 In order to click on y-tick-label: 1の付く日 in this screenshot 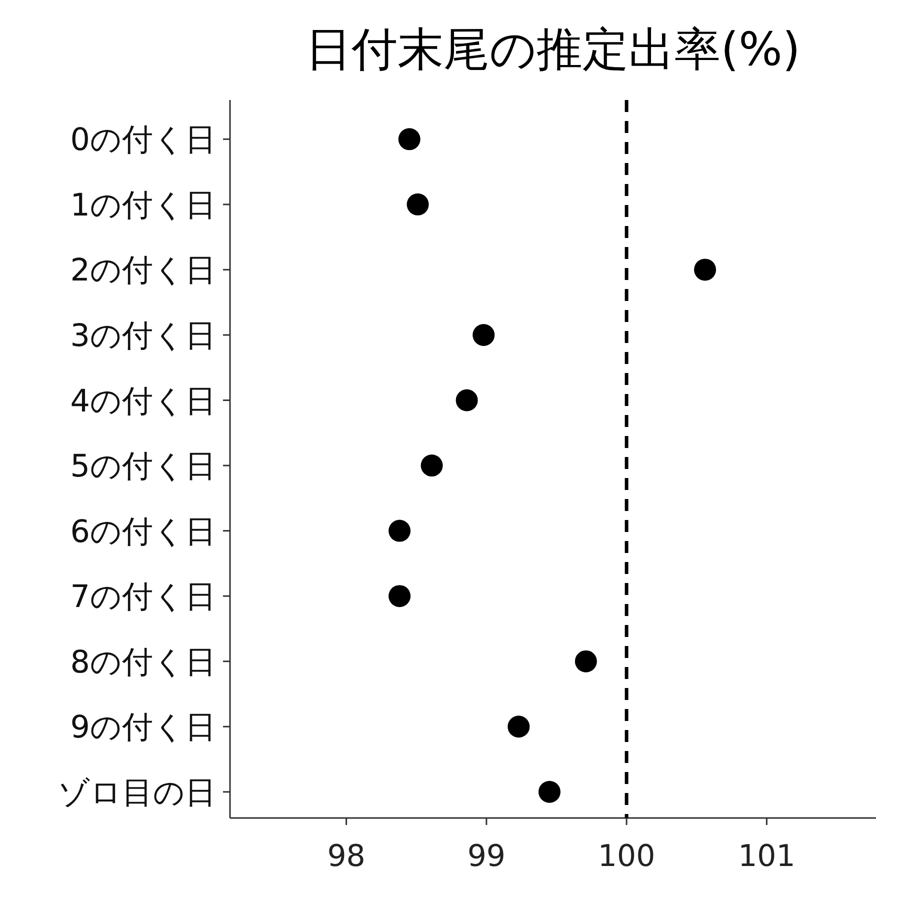, I will do `click(143, 205)`.